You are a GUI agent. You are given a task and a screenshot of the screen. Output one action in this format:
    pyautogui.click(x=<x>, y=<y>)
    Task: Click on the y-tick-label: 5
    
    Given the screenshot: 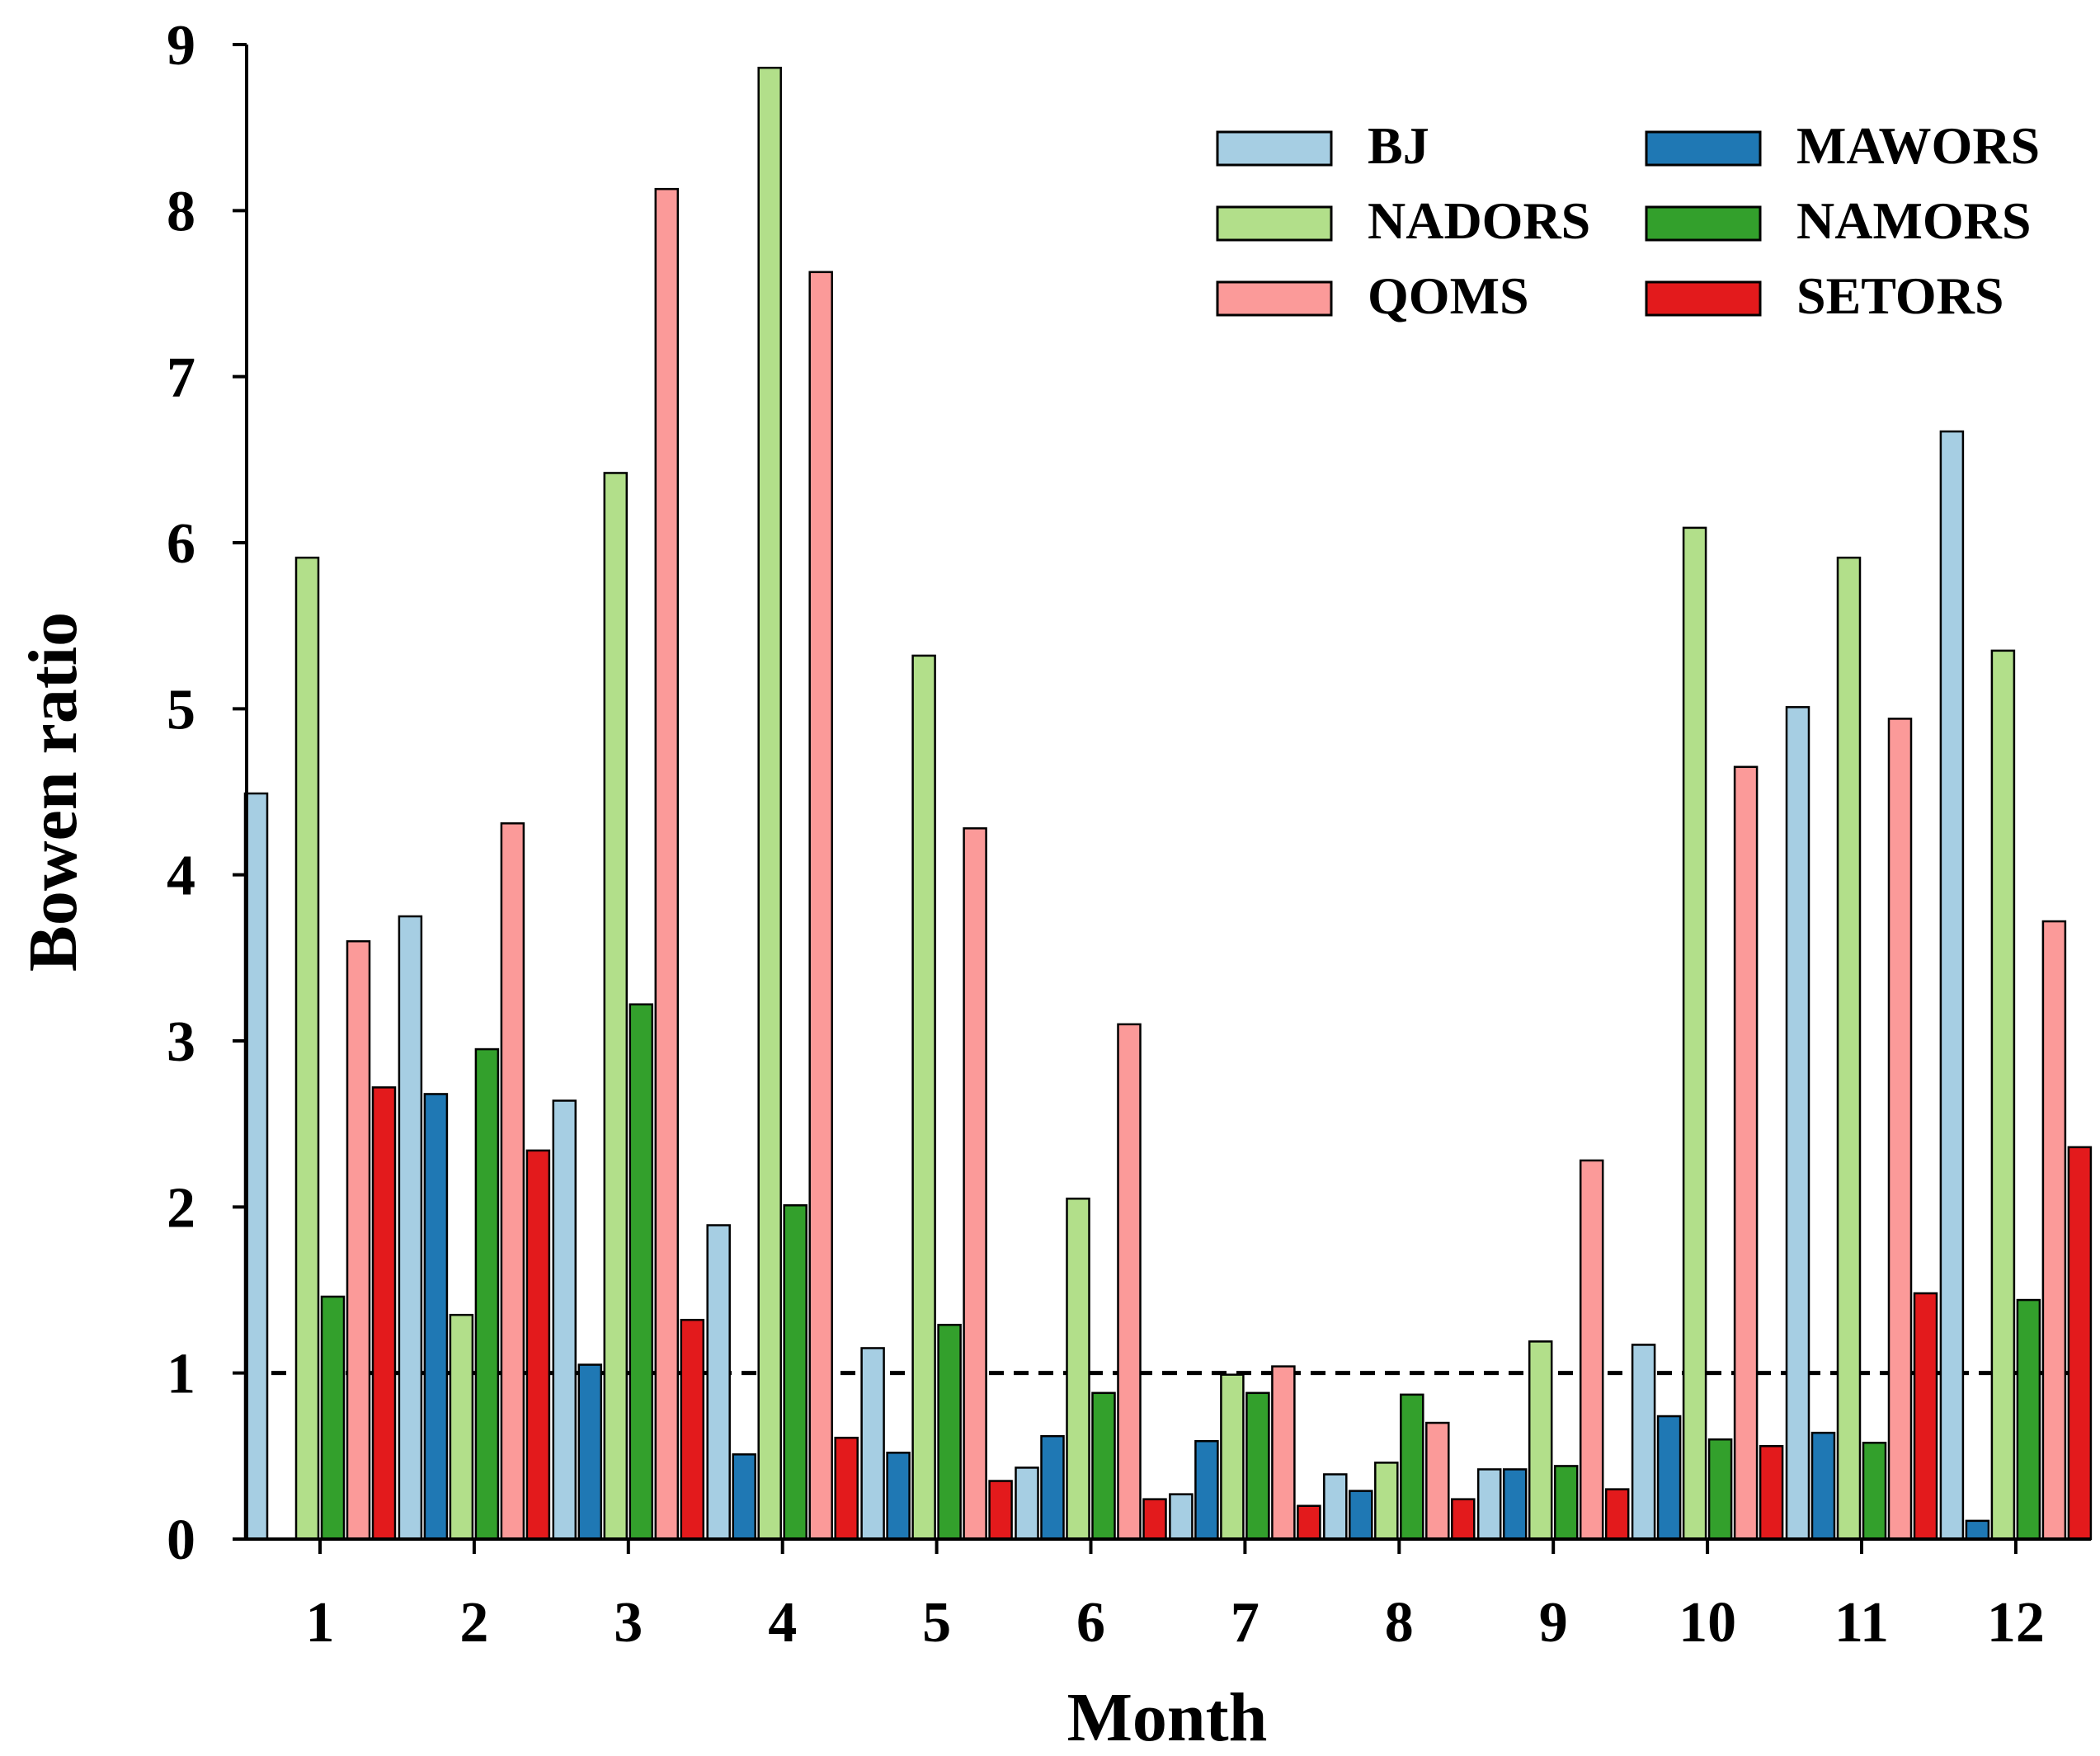 What is the action you would take?
    pyautogui.click(x=181, y=710)
    